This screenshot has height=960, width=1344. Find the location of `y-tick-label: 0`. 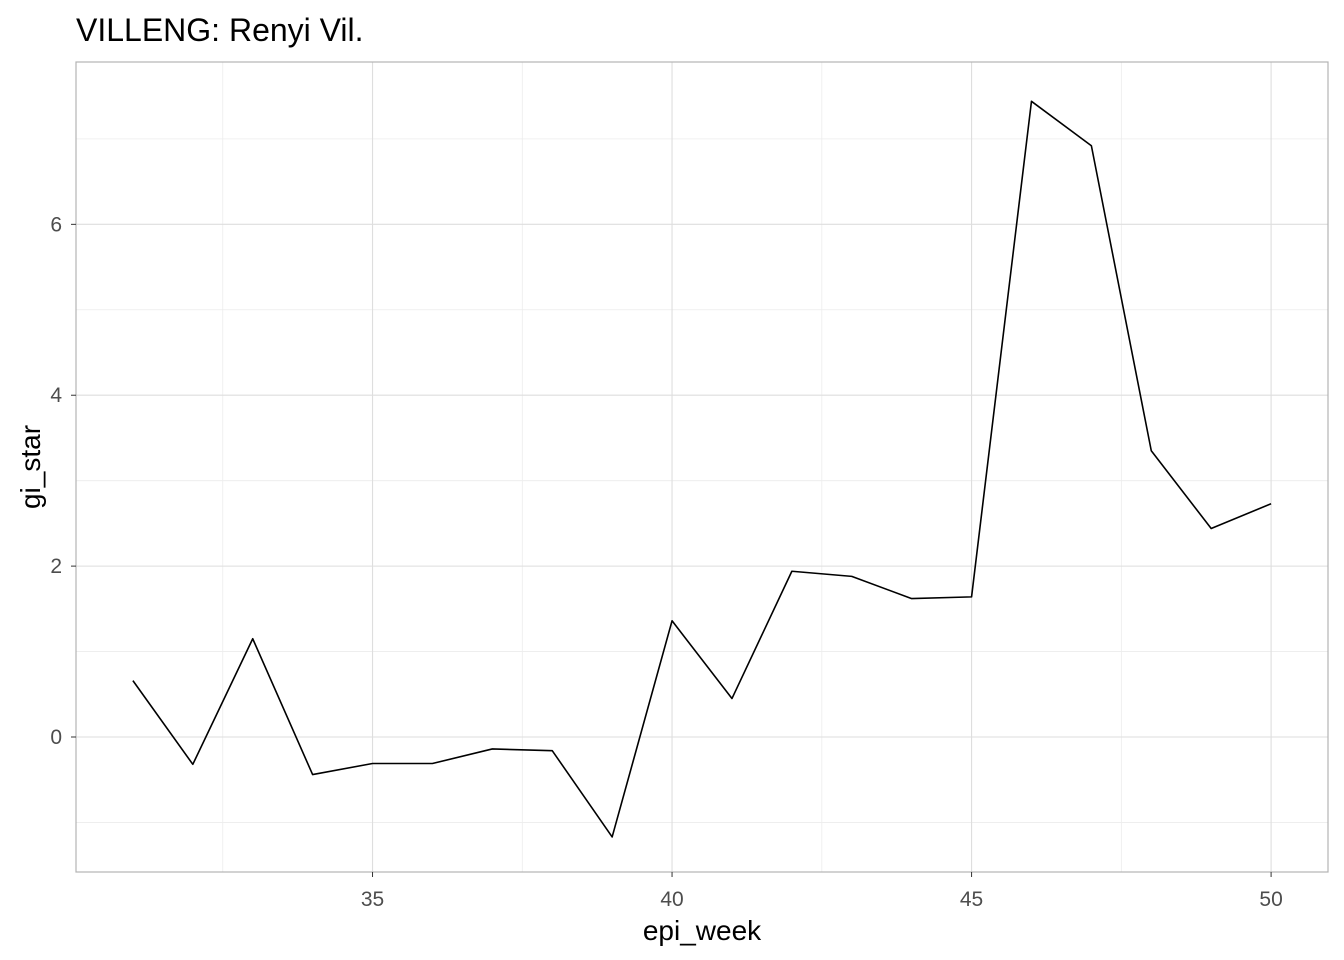

y-tick-label: 0 is located at coordinates (56, 737).